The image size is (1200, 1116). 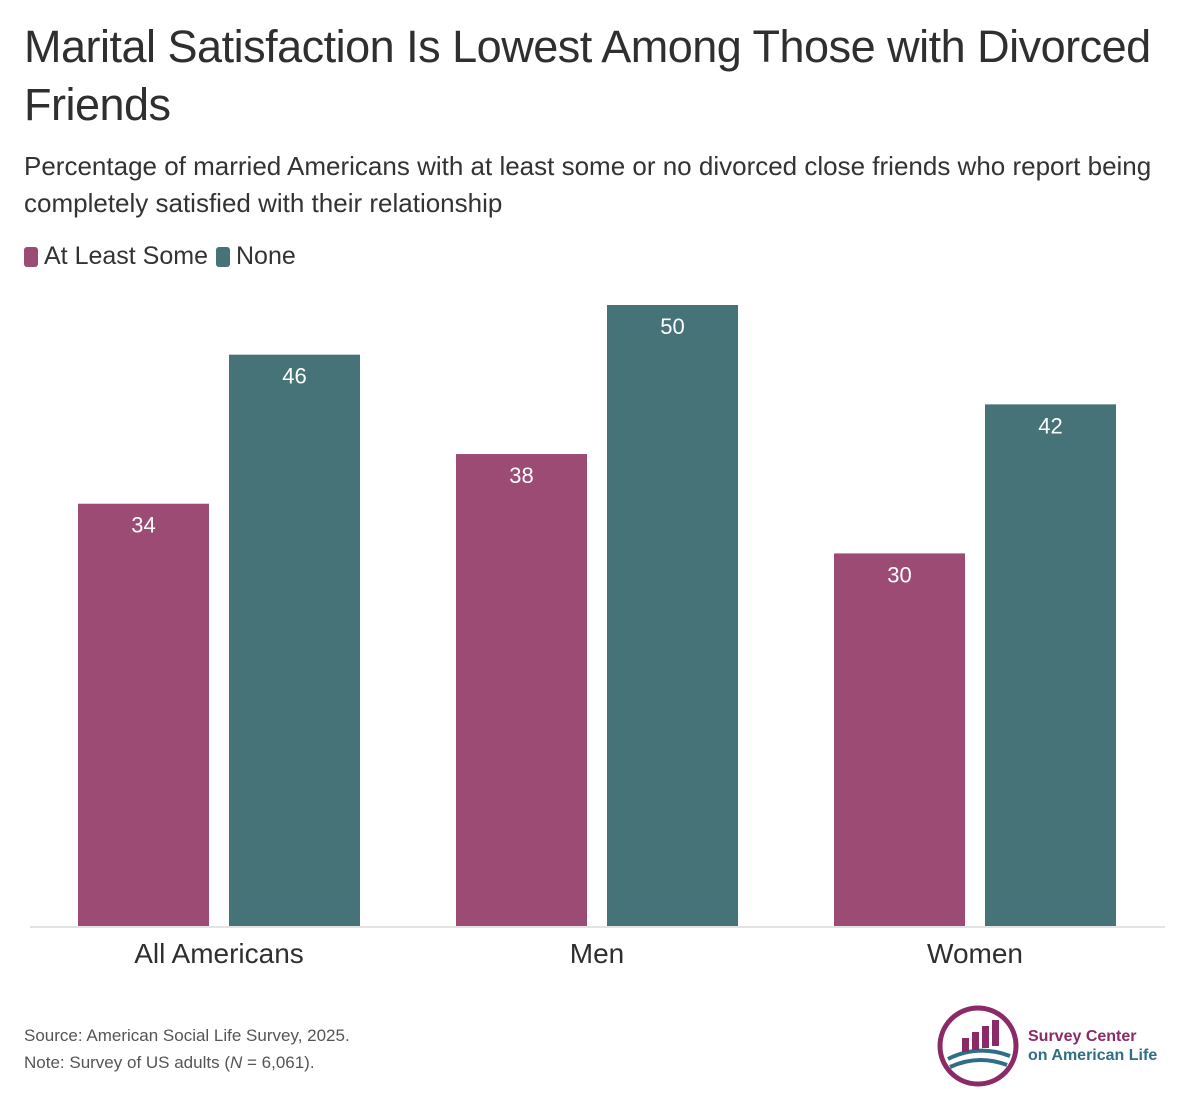 What do you see at coordinates (978, 1046) in the screenshot?
I see `survey-center-logo-icon` at bounding box center [978, 1046].